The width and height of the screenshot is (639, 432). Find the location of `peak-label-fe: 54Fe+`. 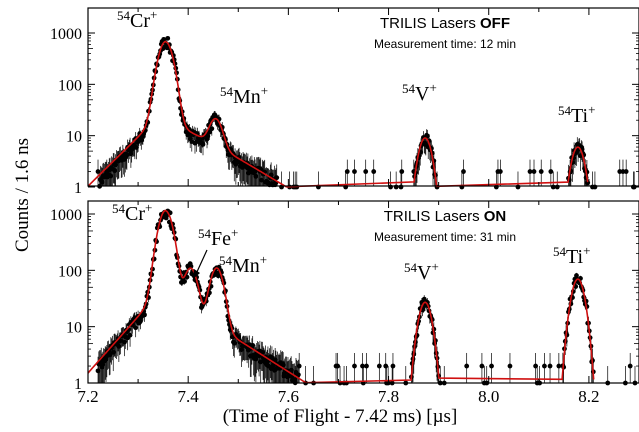

peak-label-fe: 54Fe+ is located at coordinates (218, 237).